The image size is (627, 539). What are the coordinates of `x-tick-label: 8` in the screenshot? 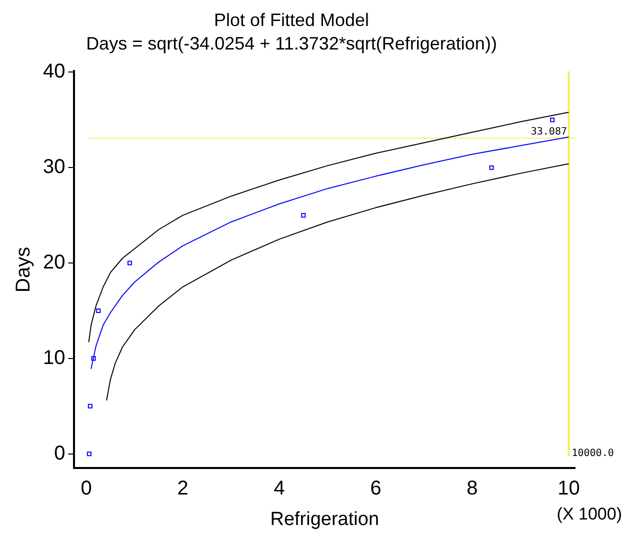 It's located at (472, 489).